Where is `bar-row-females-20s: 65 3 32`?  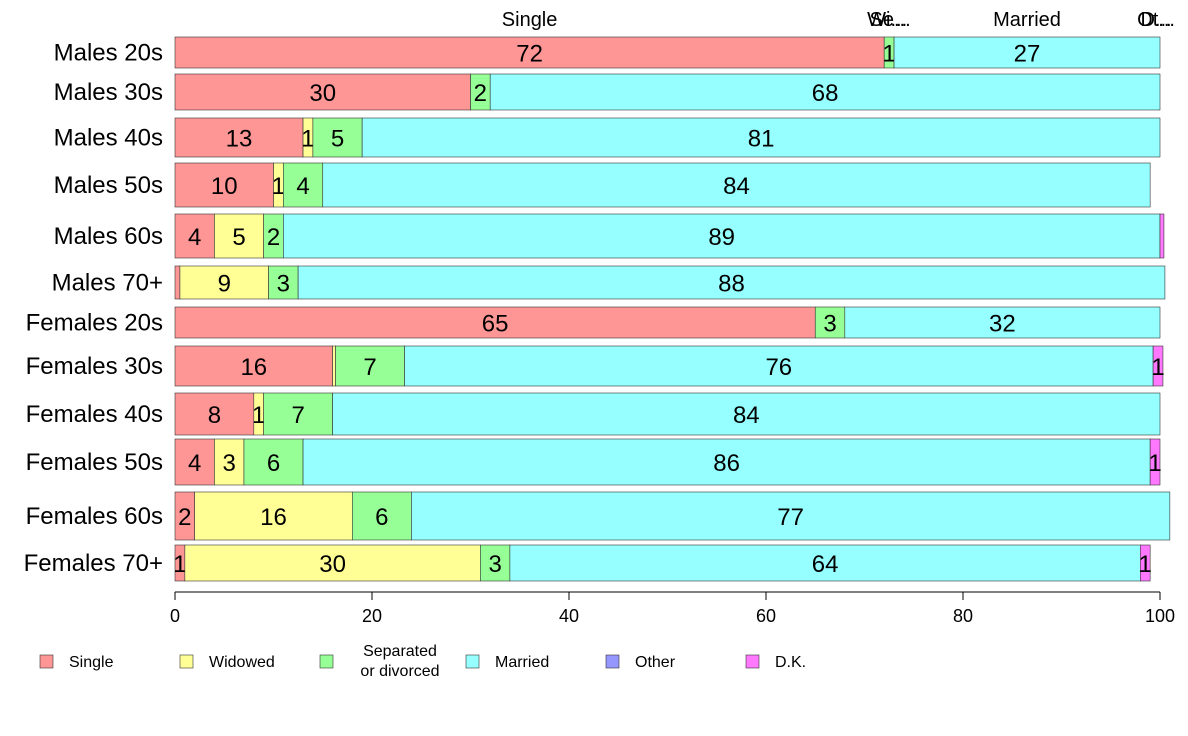
bar-row-females-20s: 65 3 32 is located at coordinates (667, 322).